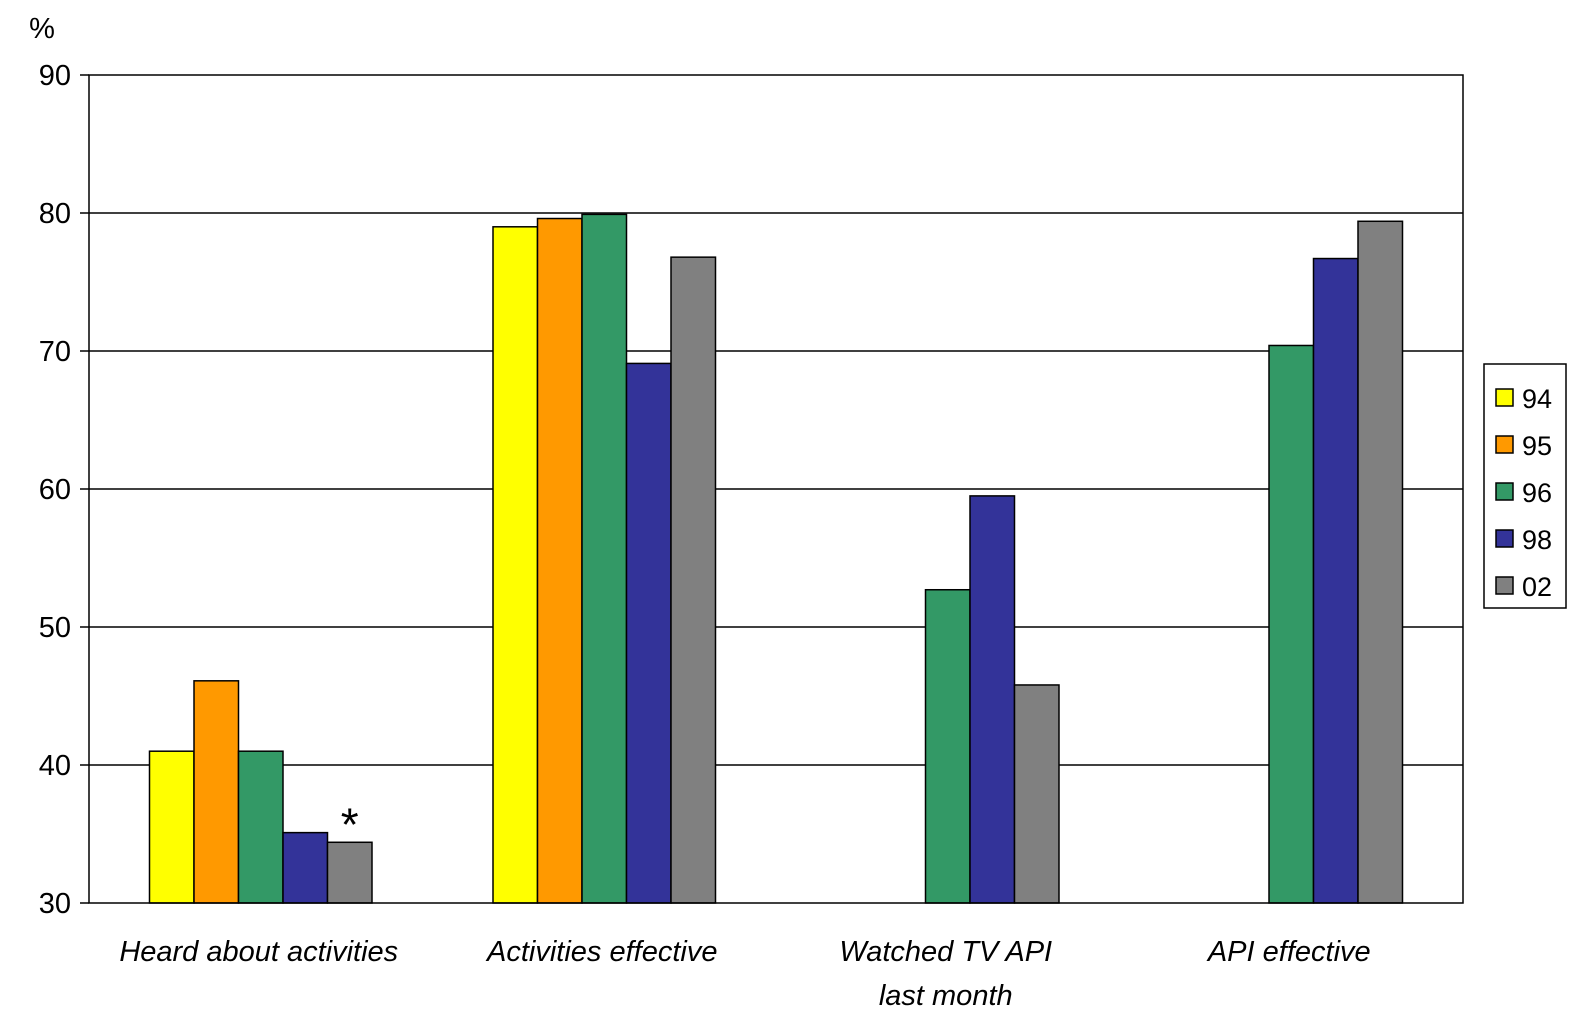 The height and width of the screenshot is (1028, 1587). Describe the element at coordinates (55, 628) in the screenshot. I see `y-tick-label: 50` at that location.